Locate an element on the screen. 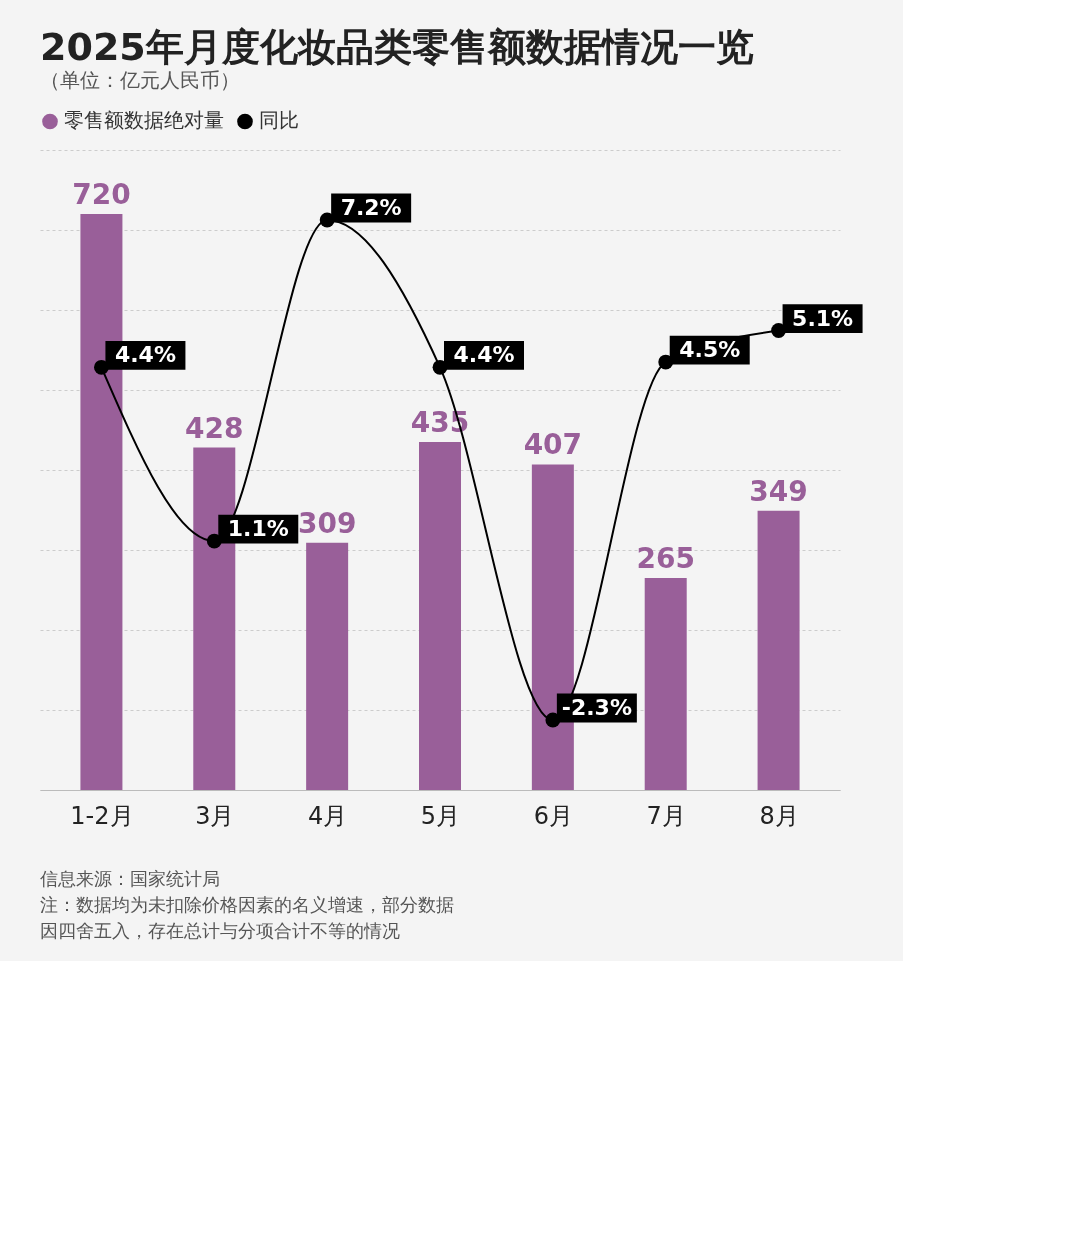 This screenshot has width=1080, height=1234. x-tick-label: 1-2月 is located at coordinates (102, 815).